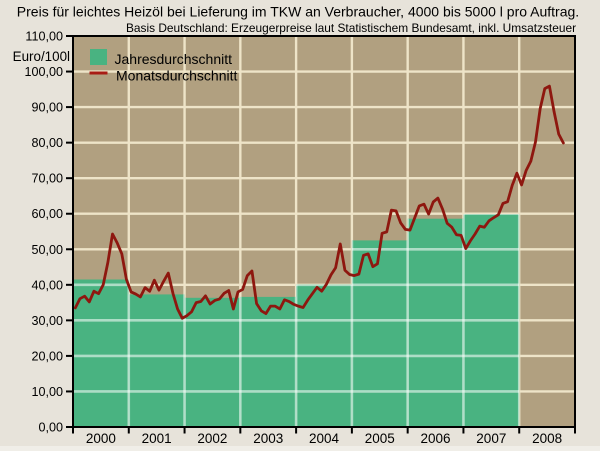 The width and height of the screenshot is (600, 451). Describe the element at coordinates (547, 438) in the screenshot. I see `svg-text: 2008` at that location.